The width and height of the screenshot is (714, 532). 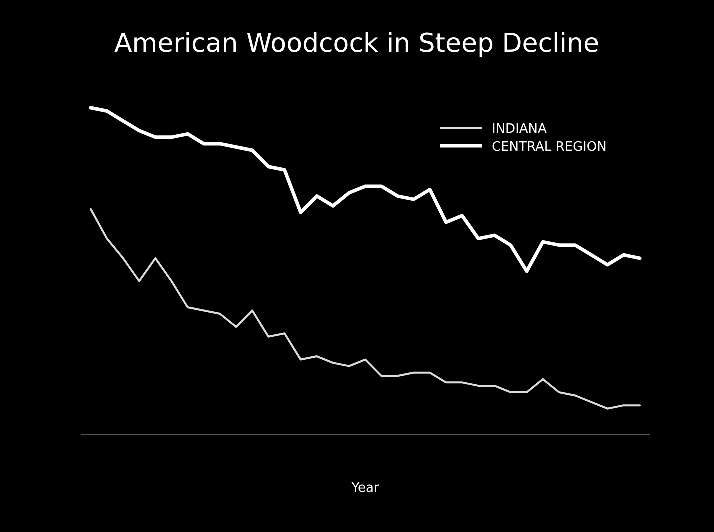 I want to click on legend-label: INDIANA, so click(x=520, y=129).